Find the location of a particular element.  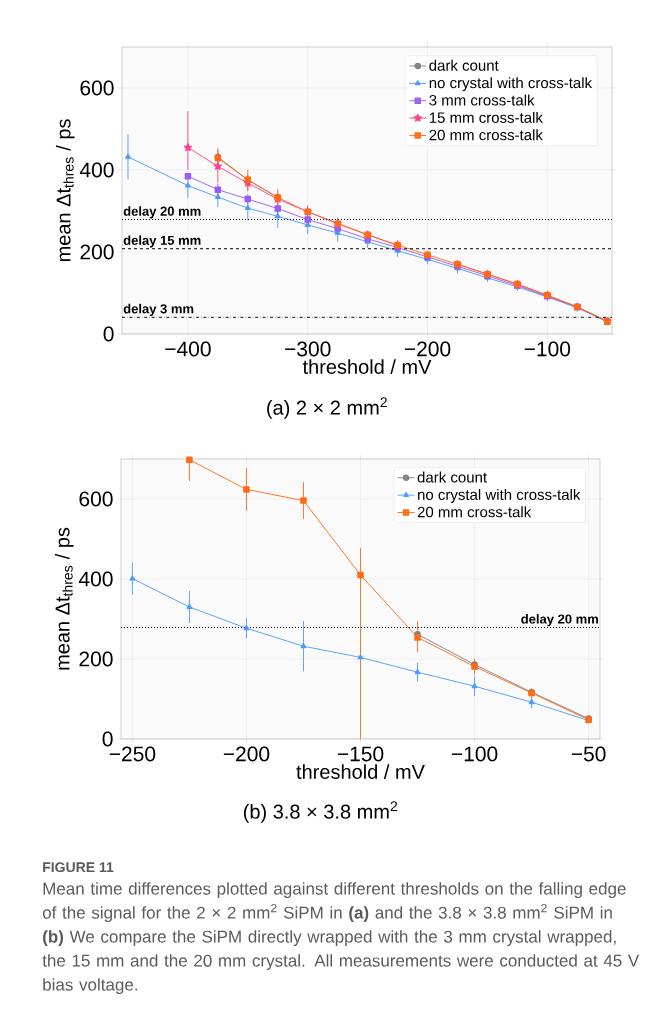

x-tick-label: −300 is located at coordinates (308, 349).